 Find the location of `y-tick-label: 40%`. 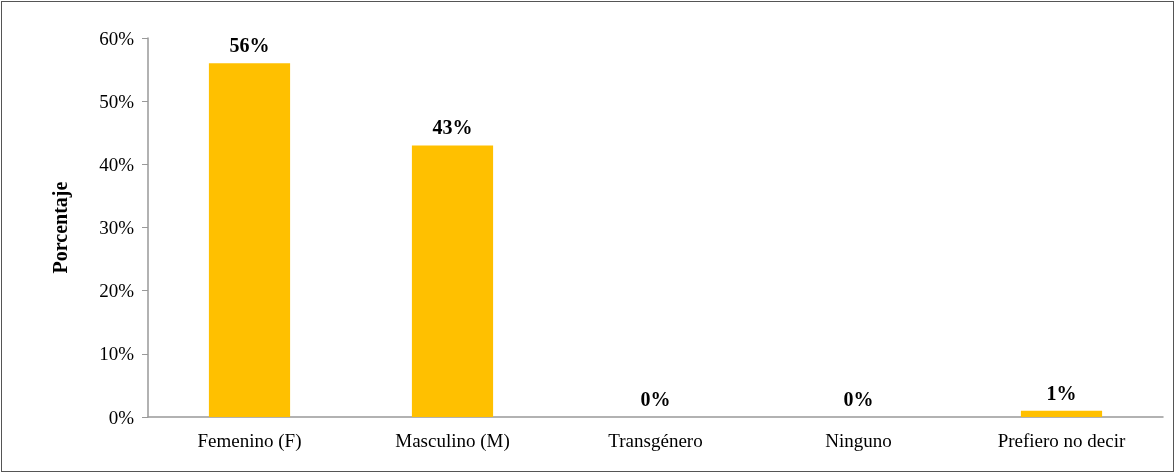

y-tick-label: 40% is located at coordinates (117, 164).